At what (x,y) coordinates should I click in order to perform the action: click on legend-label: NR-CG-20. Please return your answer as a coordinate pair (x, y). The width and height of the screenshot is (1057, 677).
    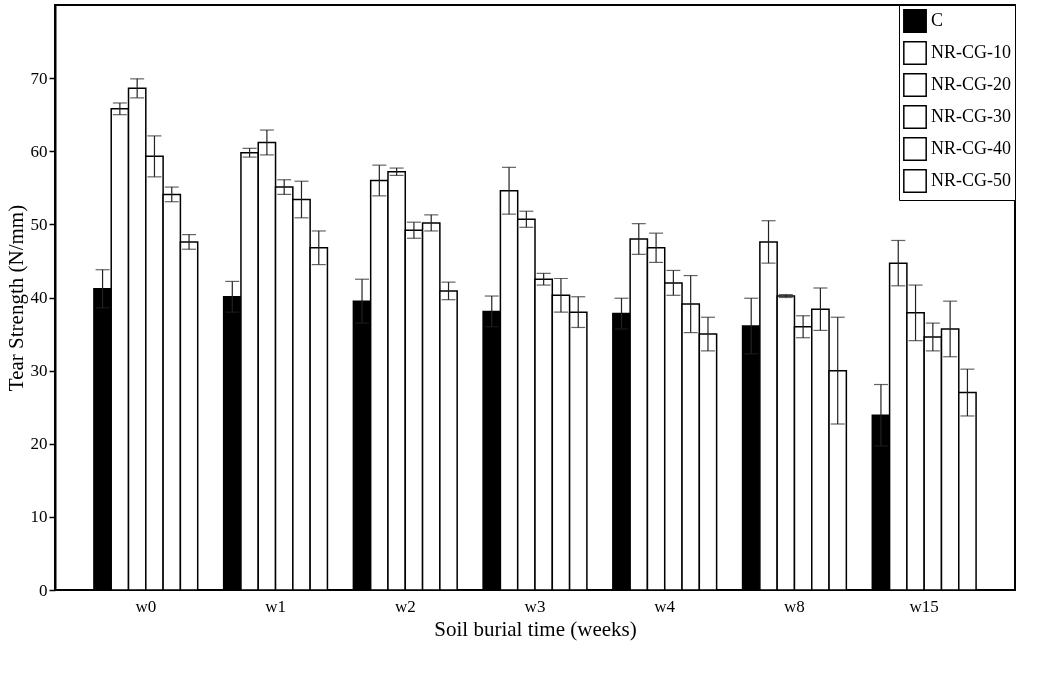
    Looking at the image, I should click on (971, 84).